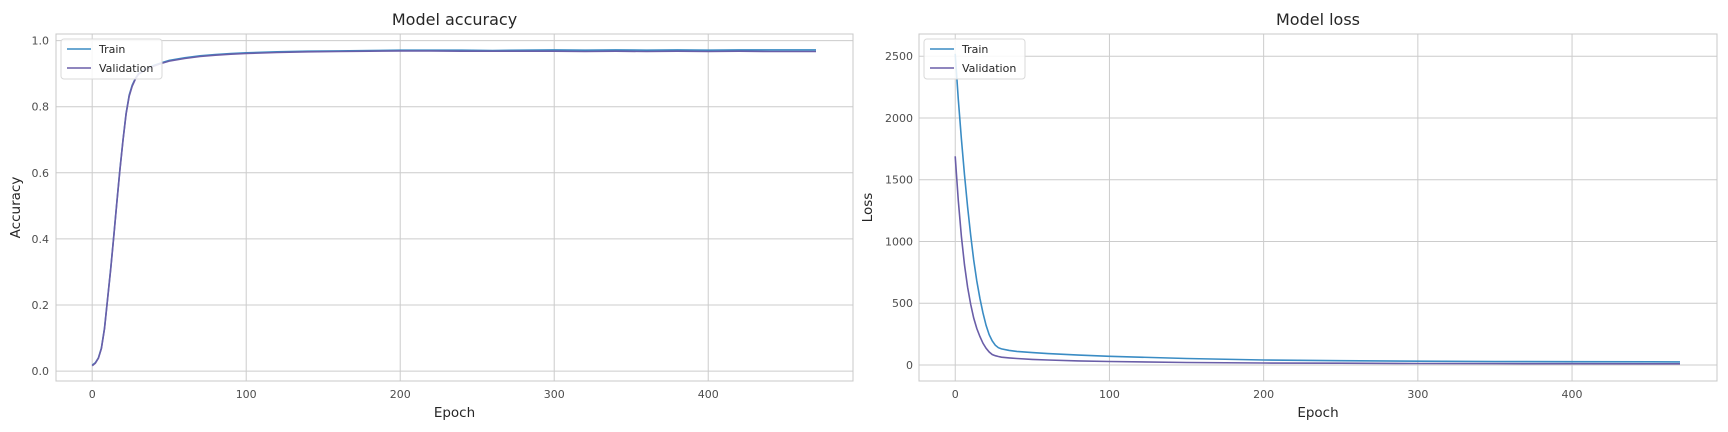  I want to click on chart-title: Model accuracy, so click(454, 19).